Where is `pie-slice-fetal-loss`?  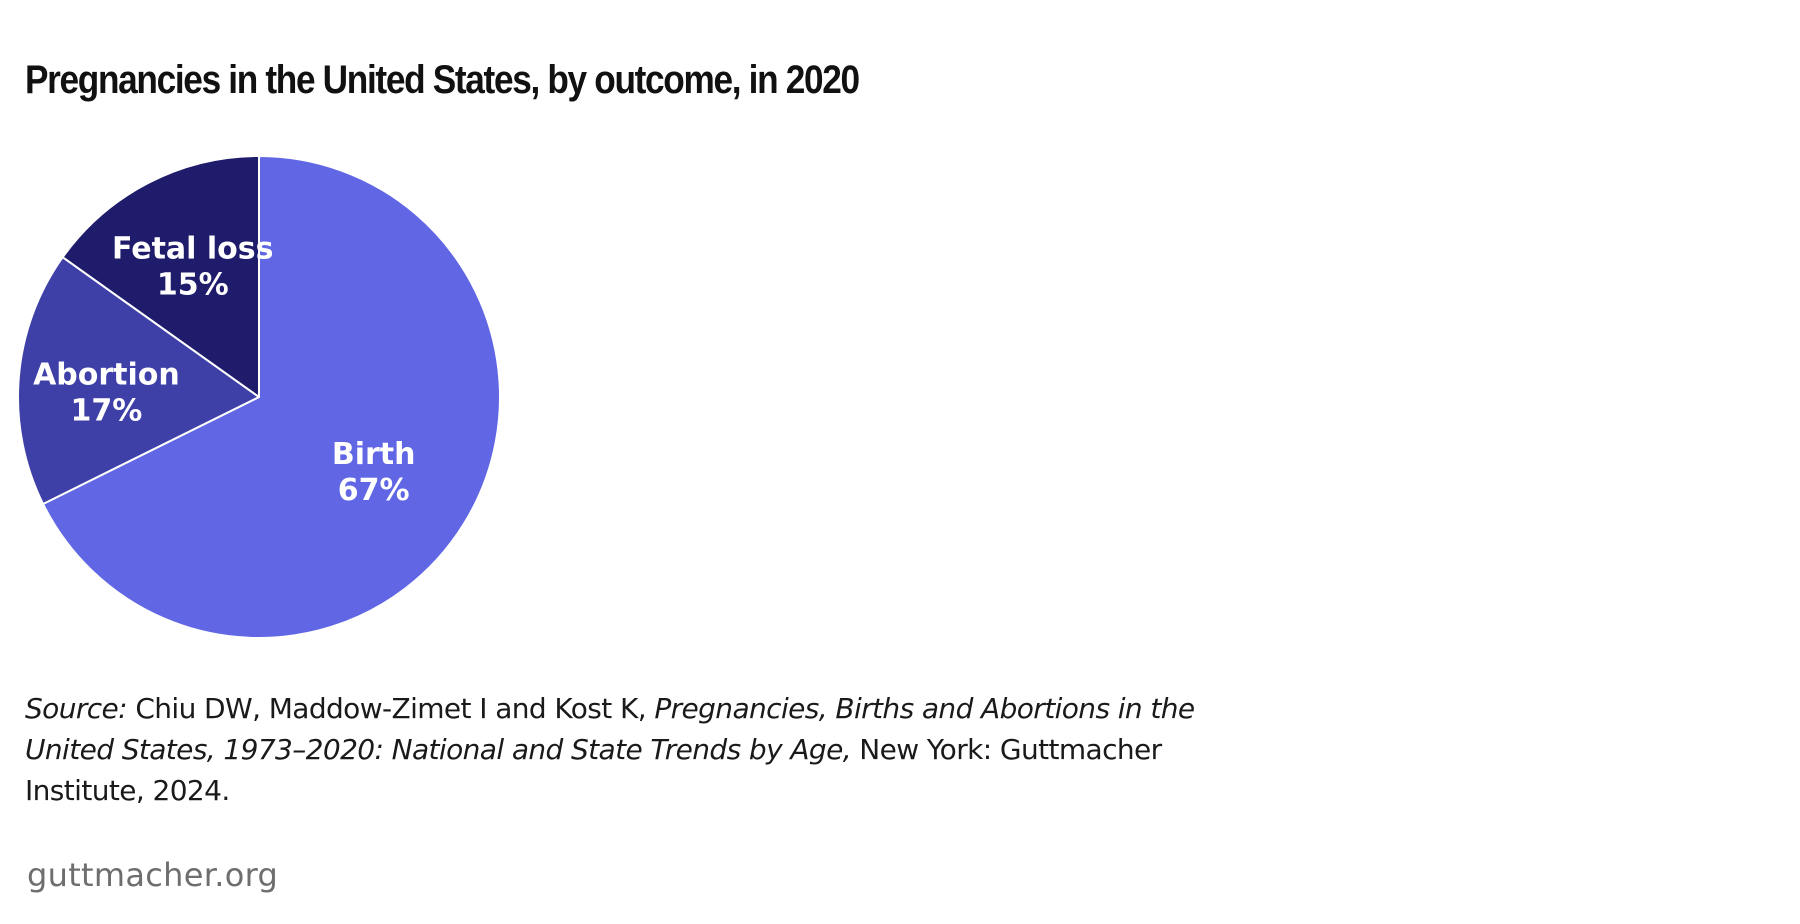
pie-slice-fetal-loss is located at coordinates (160, 276).